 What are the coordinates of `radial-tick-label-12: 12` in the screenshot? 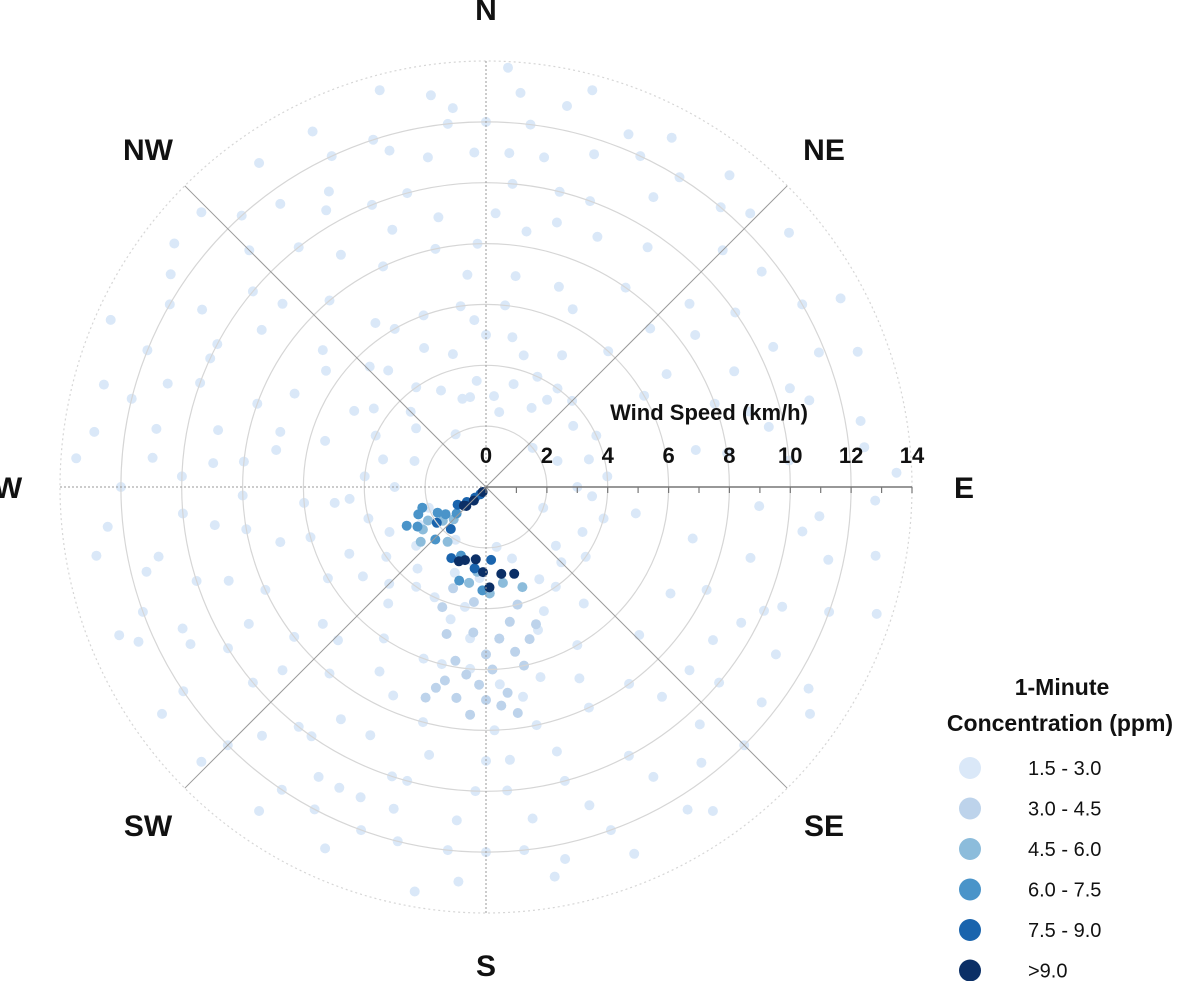 It's located at (851, 455).